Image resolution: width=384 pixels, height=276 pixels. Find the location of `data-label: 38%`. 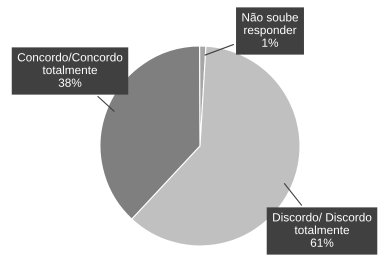

data-label: 38% is located at coordinates (70, 82).